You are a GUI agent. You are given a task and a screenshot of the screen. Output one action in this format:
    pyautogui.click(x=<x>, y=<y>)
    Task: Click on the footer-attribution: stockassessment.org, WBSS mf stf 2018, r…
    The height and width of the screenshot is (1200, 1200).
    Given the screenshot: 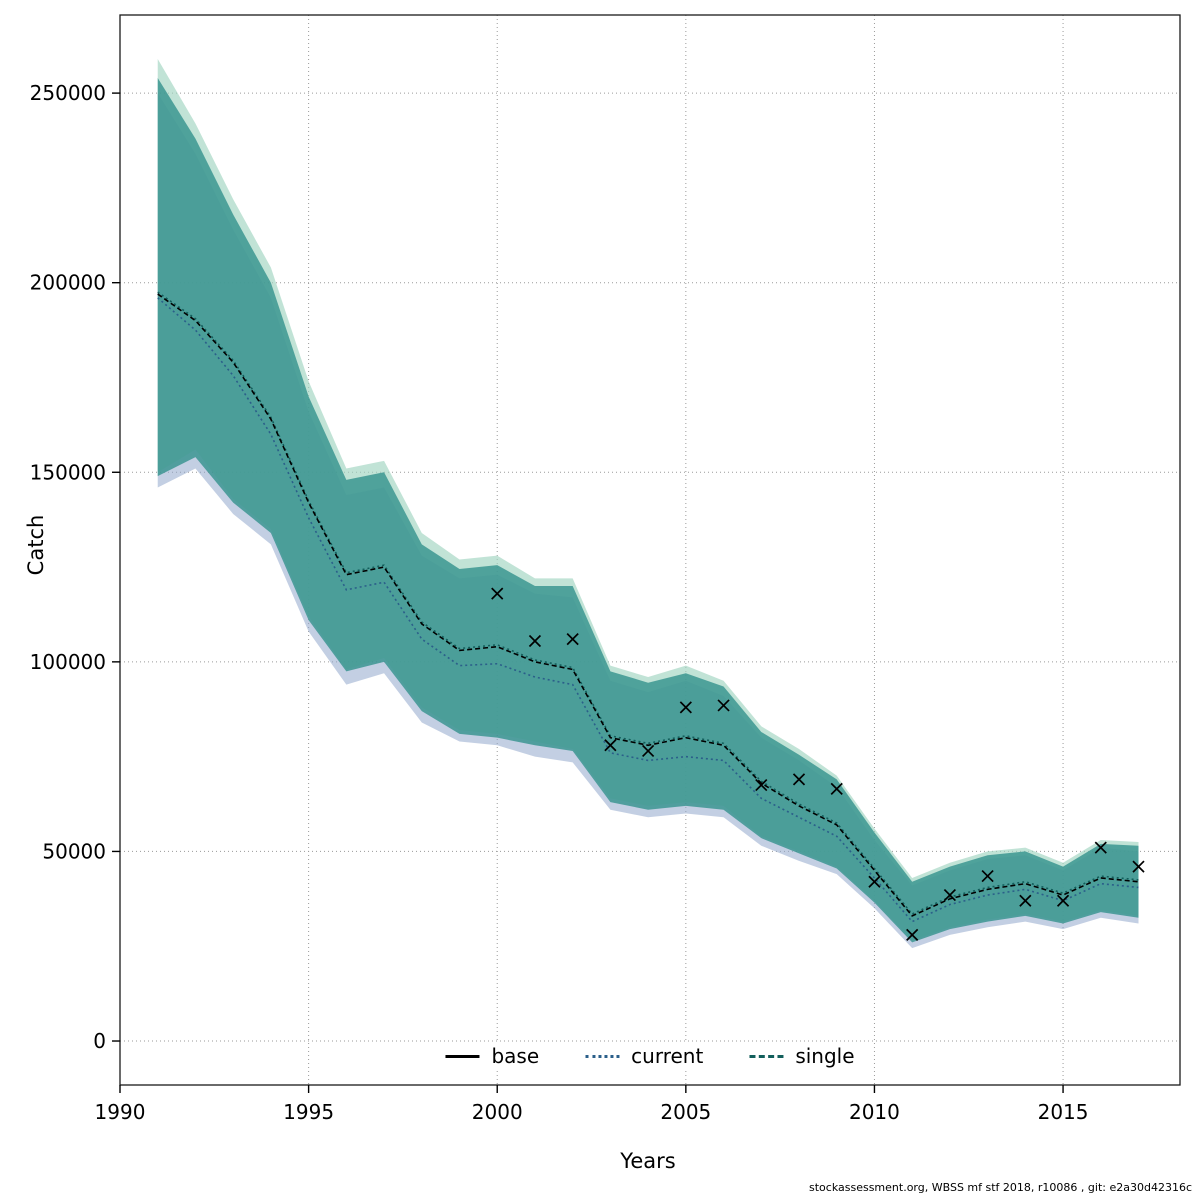 What is the action you would take?
    pyautogui.click(x=1000, y=1187)
    